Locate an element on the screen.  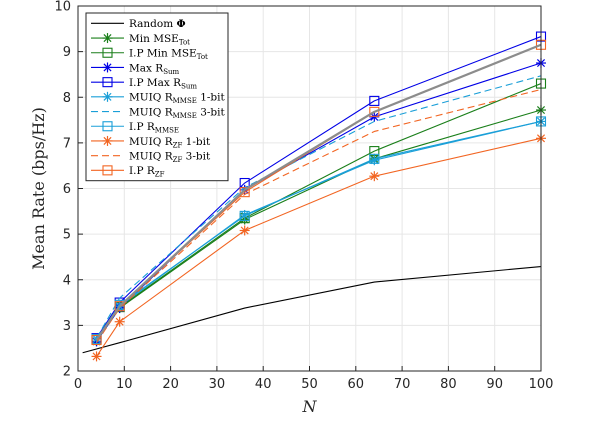
legend-item: Random Φ is located at coordinates (138, 24).